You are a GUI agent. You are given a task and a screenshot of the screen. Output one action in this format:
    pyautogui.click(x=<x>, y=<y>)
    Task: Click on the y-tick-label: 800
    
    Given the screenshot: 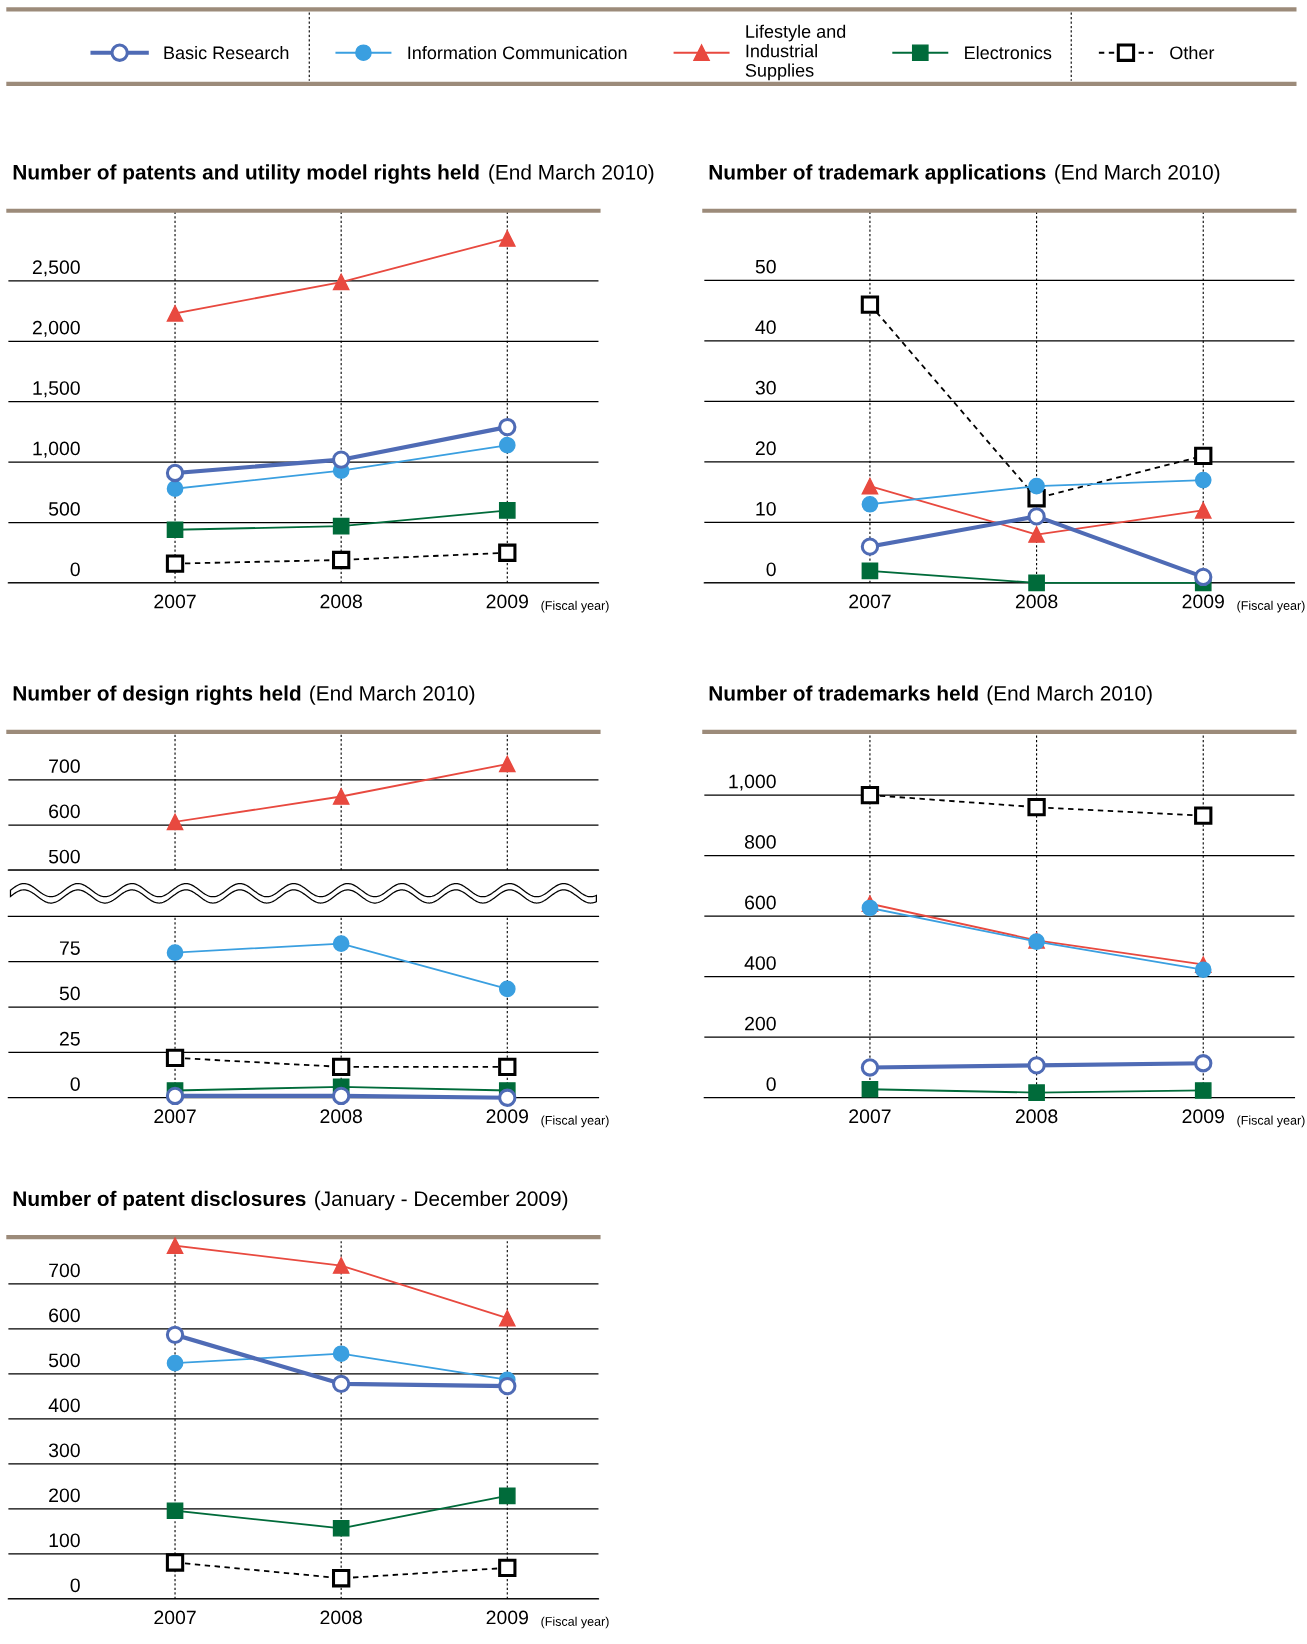 What is the action you would take?
    pyautogui.click(x=760, y=842)
    